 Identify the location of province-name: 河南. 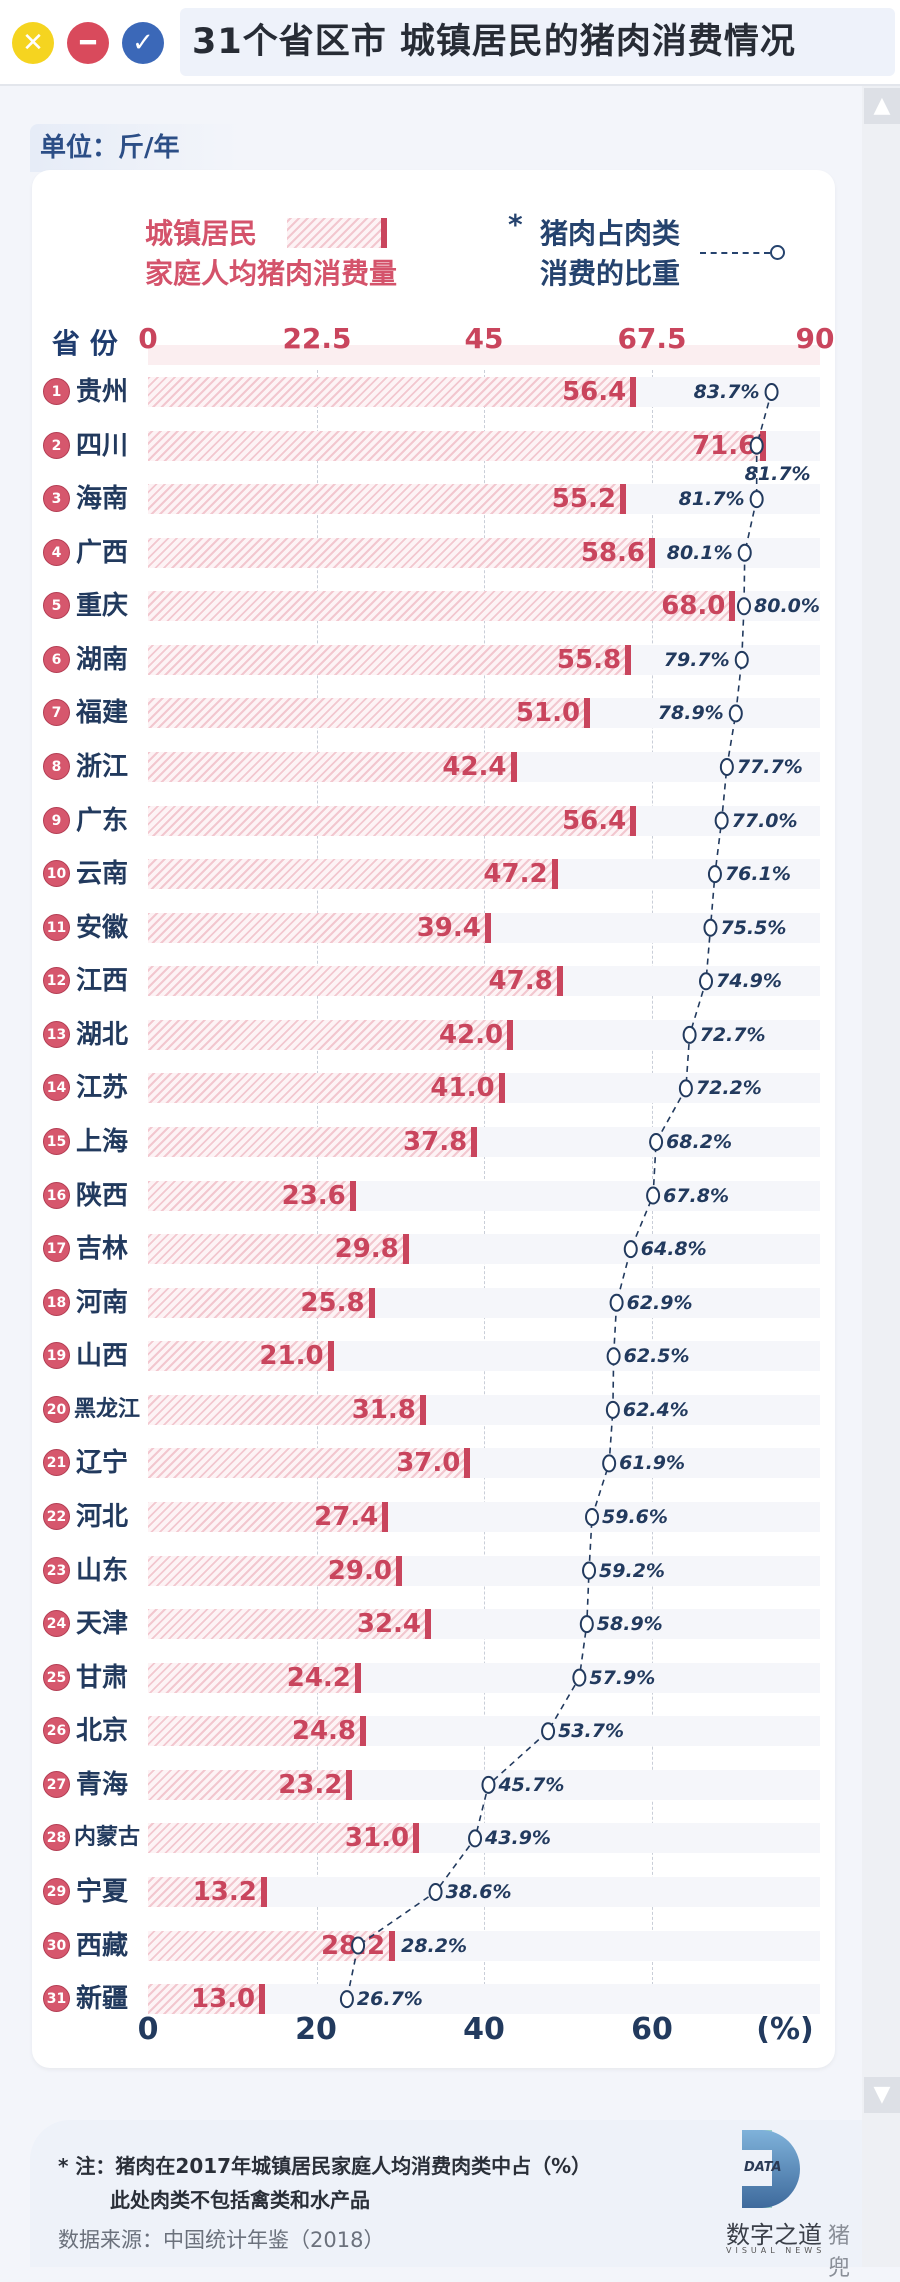
(102, 1302).